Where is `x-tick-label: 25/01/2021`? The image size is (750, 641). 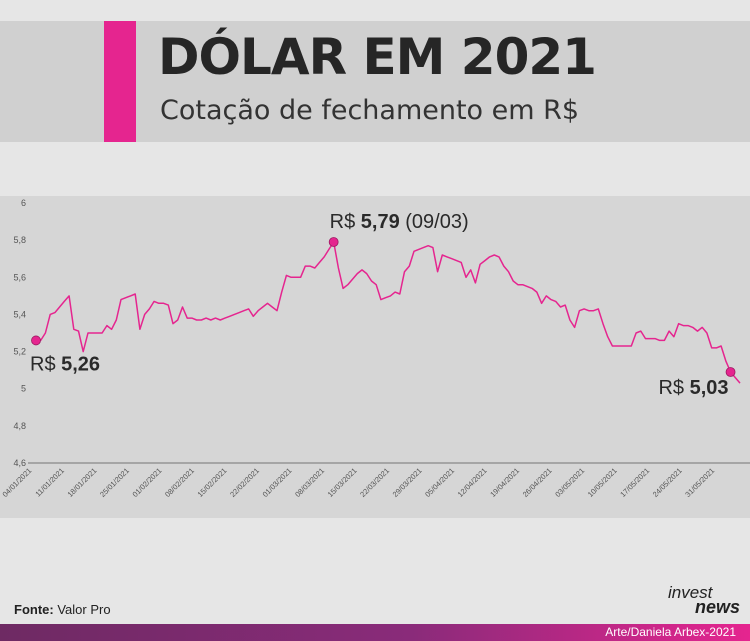
x-tick-label: 25/01/2021 is located at coordinates (114, 482).